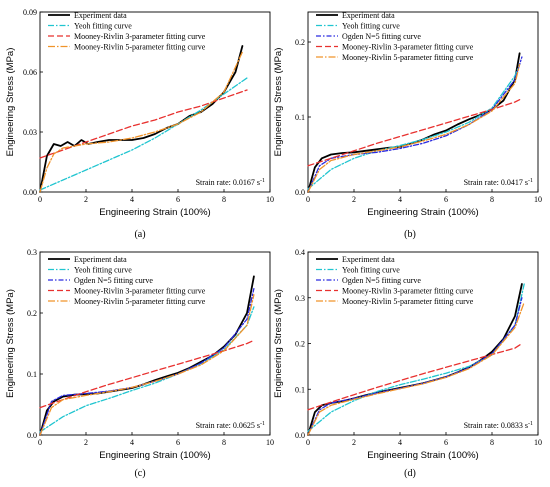 Image resolution: width=550 pixels, height=487 pixels. I want to click on panel-1-y-tick-label: 0.1, so click(300, 117).